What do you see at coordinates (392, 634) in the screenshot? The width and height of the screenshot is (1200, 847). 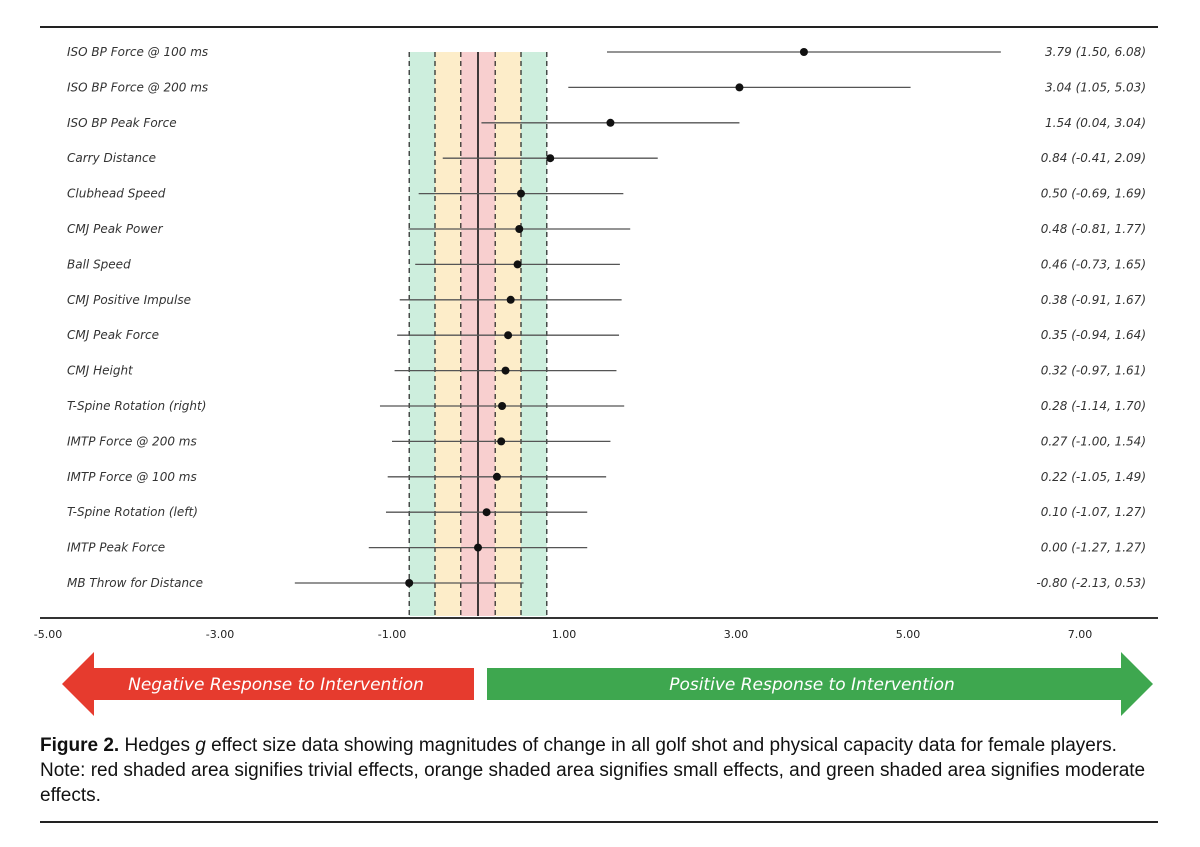 I see `x-tick-label: -1.00` at bounding box center [392, 634].